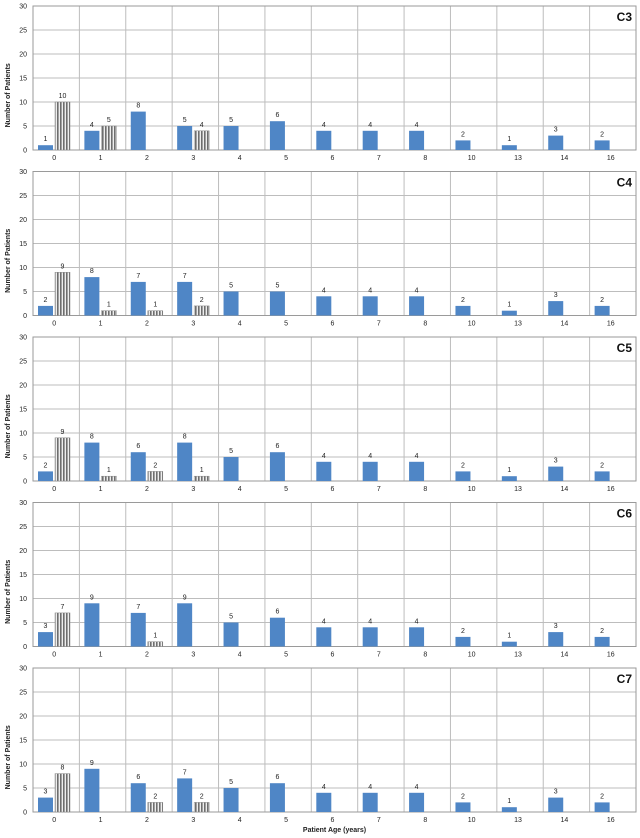  What do you see at coordinates (54, 158) in the screenshot?
I see `x-tick-label: 0` at bounding box center [54, 158].